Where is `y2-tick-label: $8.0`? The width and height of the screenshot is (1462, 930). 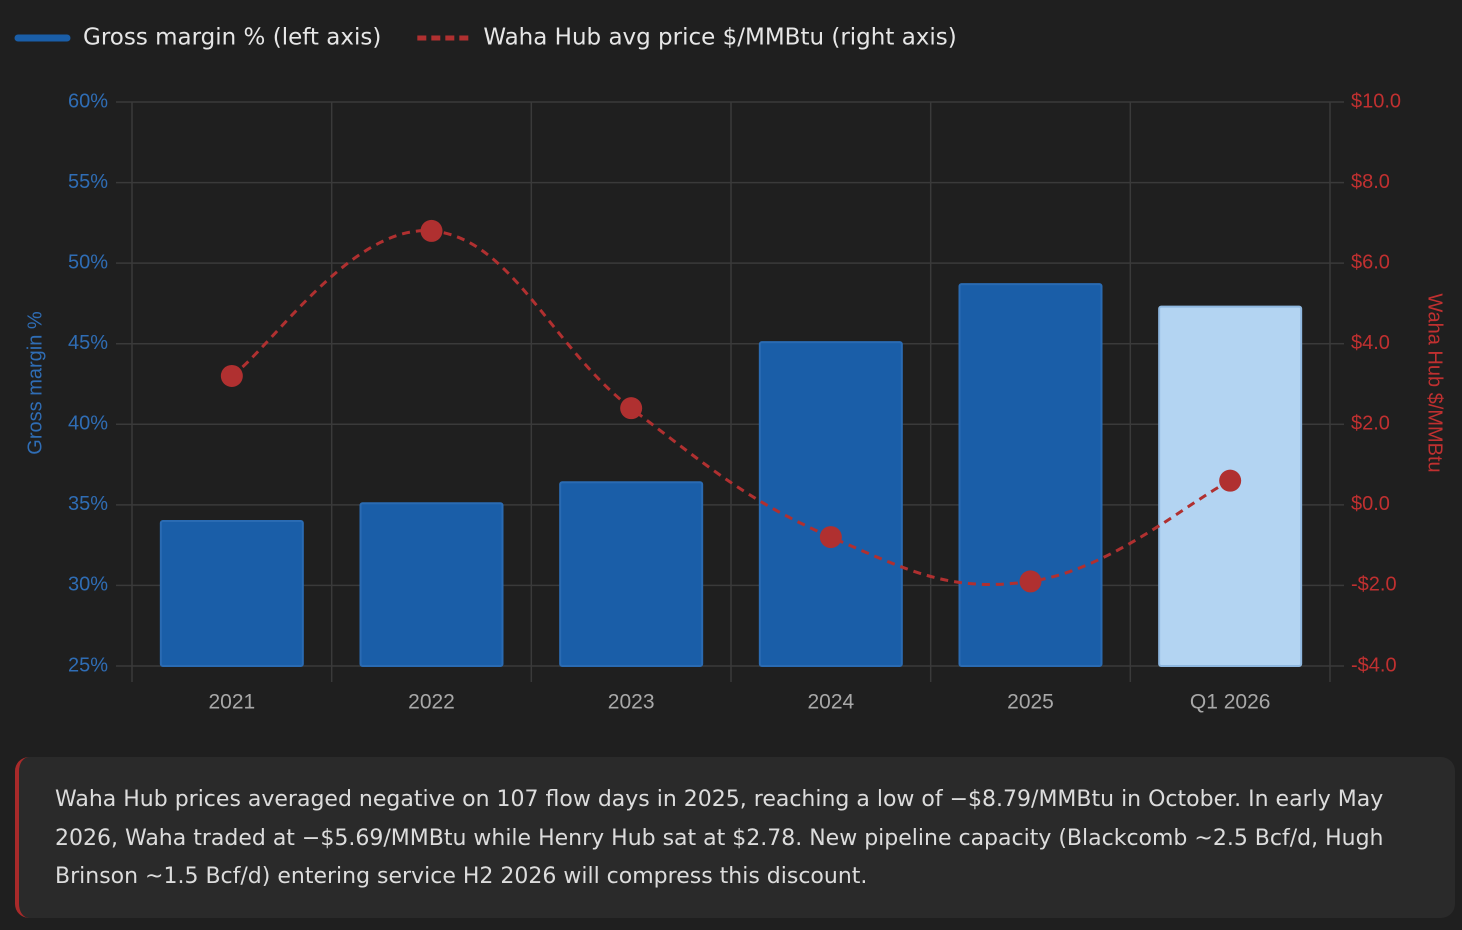
y2-tick-label: $8.0 is located at coordinates (1370, 182).